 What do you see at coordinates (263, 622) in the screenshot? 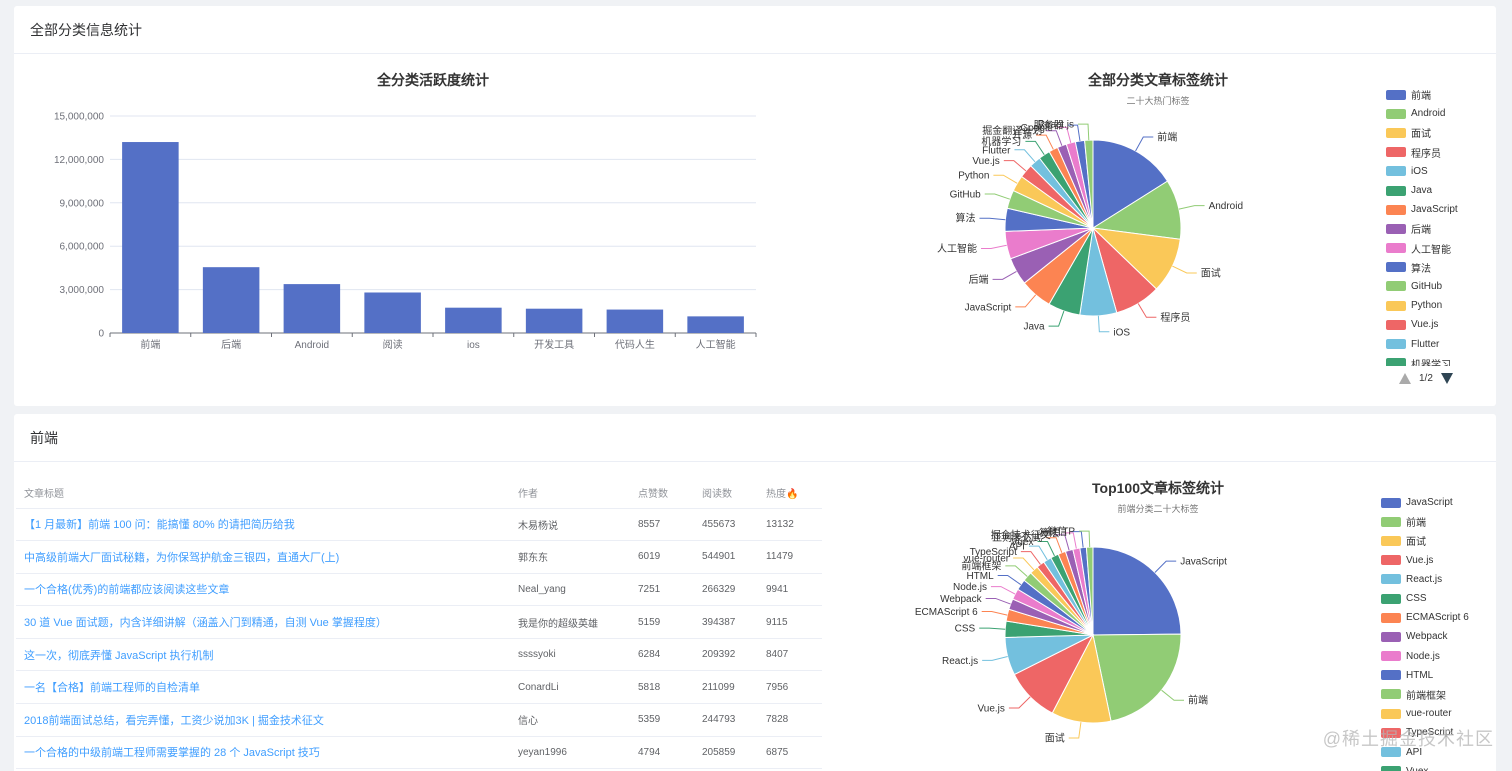
I see `cell-title: 30 道 Vue 面试题，内含详细讲解（涵盖入门到精通，自测 Vue 掌握程度）` at bounding box center [263, 622].